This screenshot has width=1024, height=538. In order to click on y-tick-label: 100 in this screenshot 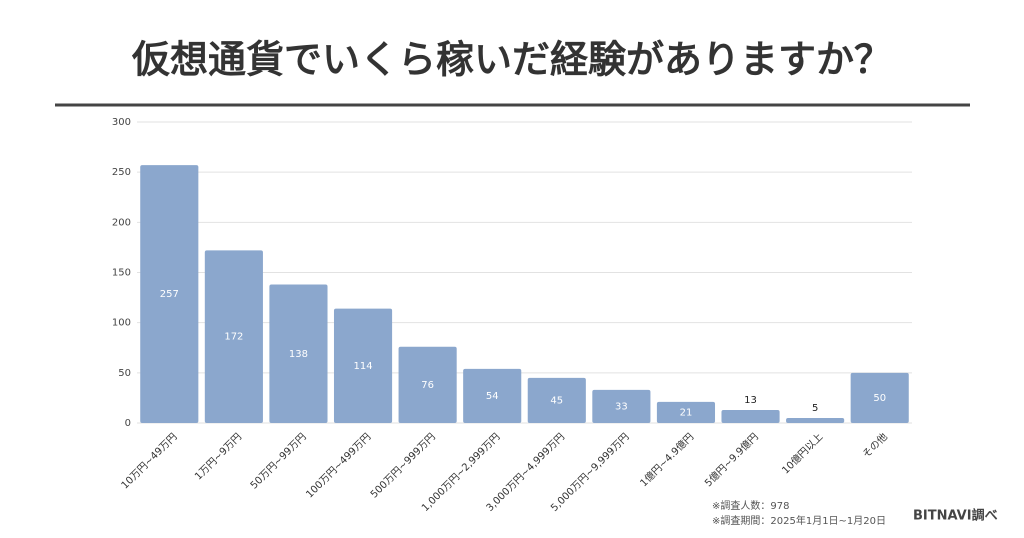, I will do `click(121, 323)`.